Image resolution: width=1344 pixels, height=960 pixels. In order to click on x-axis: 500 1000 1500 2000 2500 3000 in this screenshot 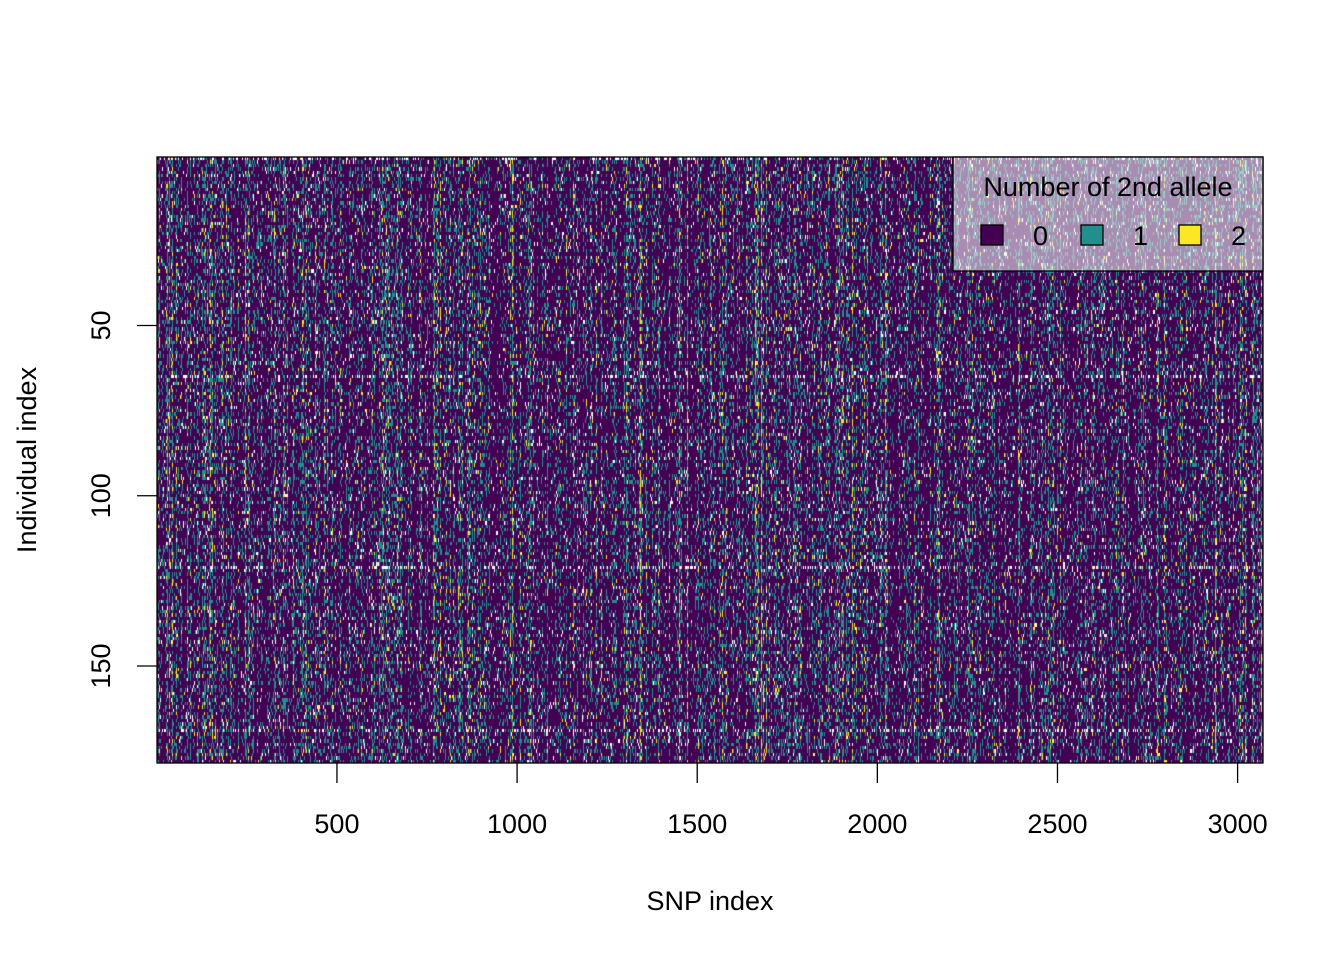, I will do `click(791, 801)`.